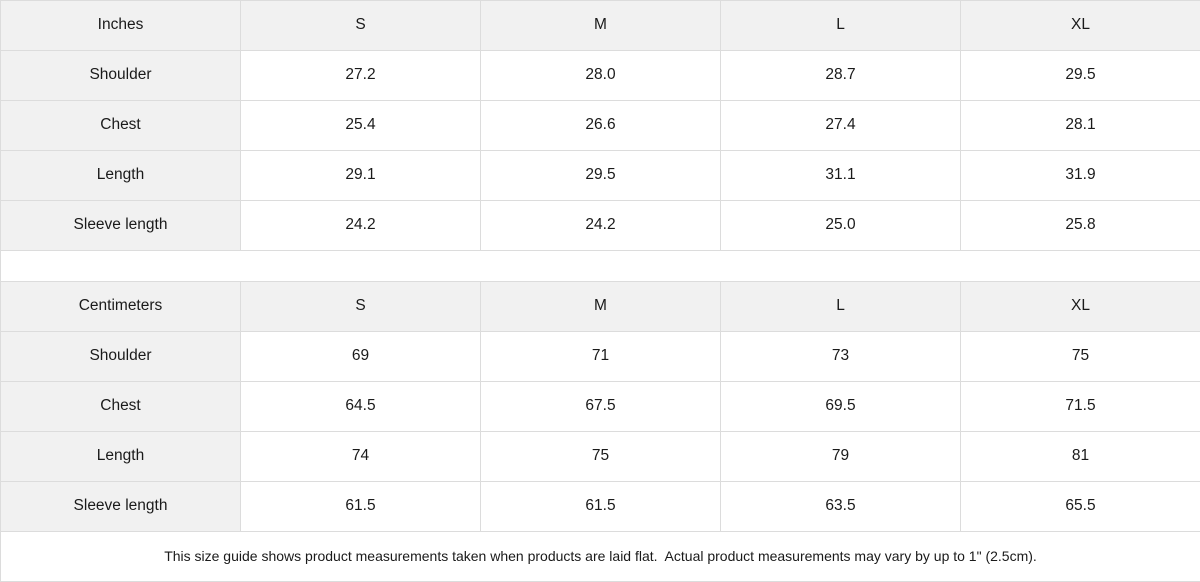  I want to click on measurement-value-cell: 25.8, so click(1080, 226).